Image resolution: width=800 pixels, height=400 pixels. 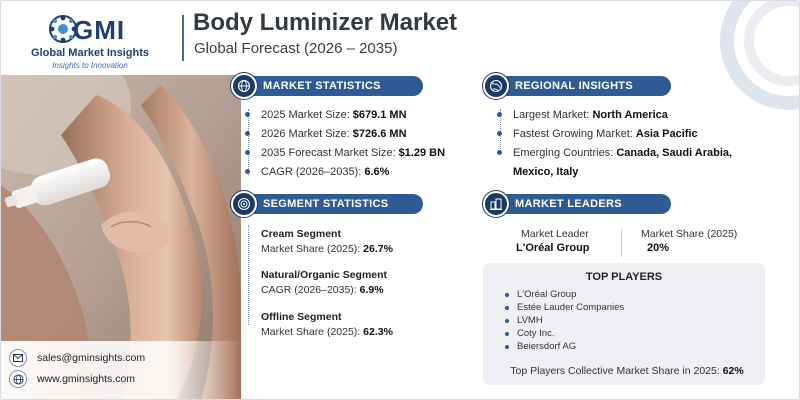 I want to click on stat-row: CAGR (2026–2035): 6.6%, so click(x=345, y=171).